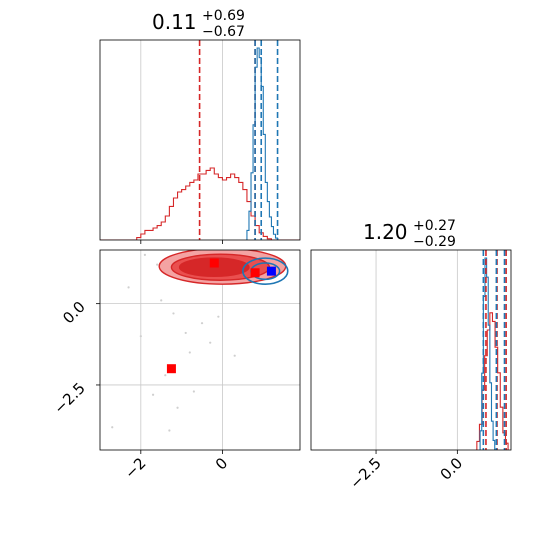  Describe the element at coordinates (452, 469) in the screenshot. I see `x-tick-label-p2: 0.0` at that location.